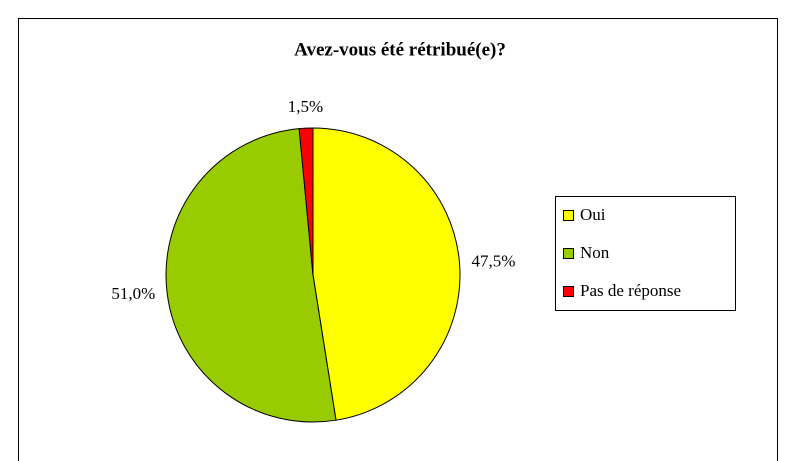 This screenshot has width=787, height=461. What do you see at coordinates (593, 214) in the screenshot?
I see `legend-label: Oui` at bounding box center [593, 214].